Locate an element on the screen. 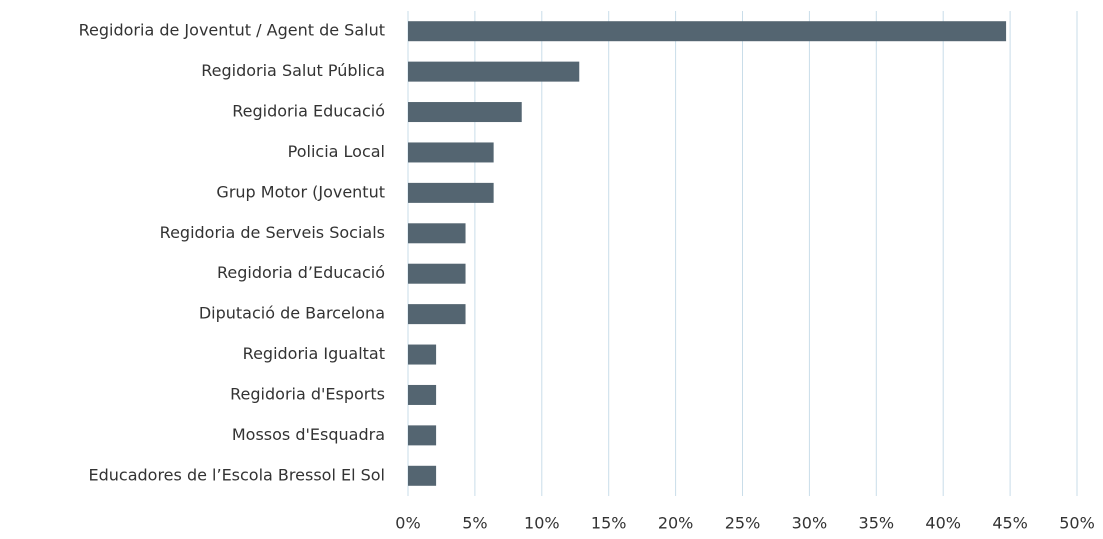 The width and height of the screenshot is (1103, 539). y-tick-label: Regidoria d'Esports is located at coordinates (307, 393).